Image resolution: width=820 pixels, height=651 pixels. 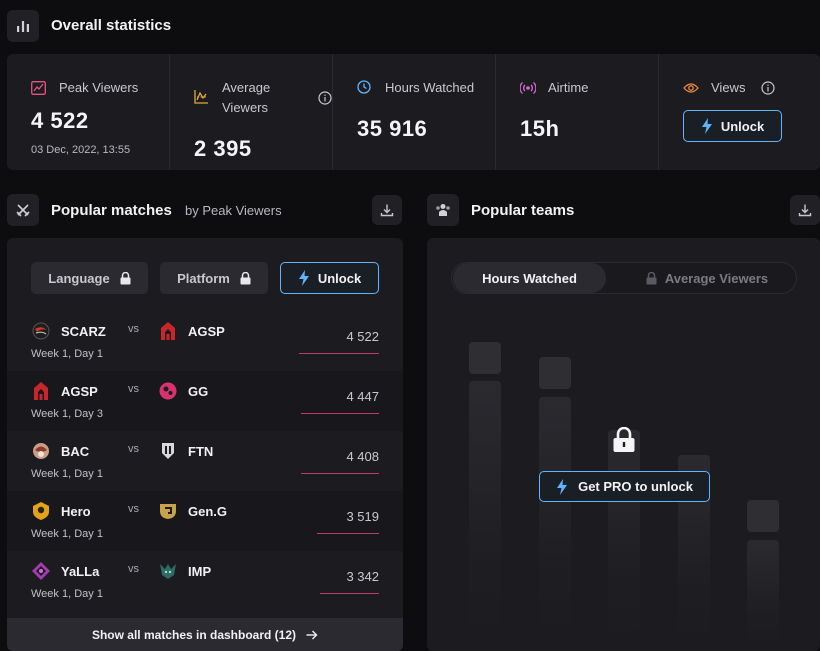 I want to click on views-unlock-button: Unlock, so click(x=732, y=126).